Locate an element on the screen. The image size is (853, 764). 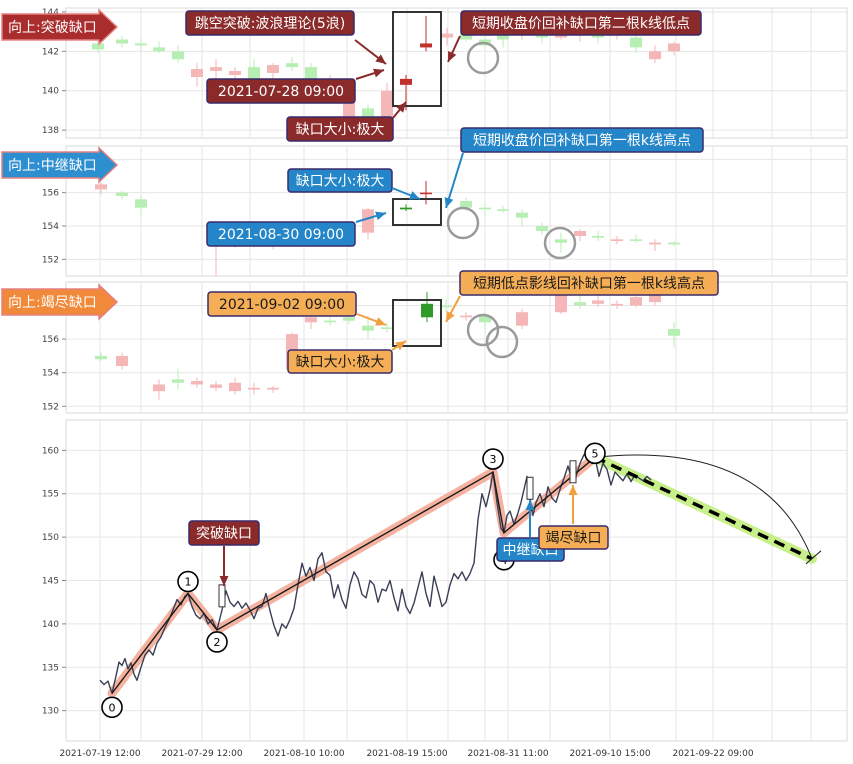
runaway-note-arrow-head is located at coordinates (449, 202).